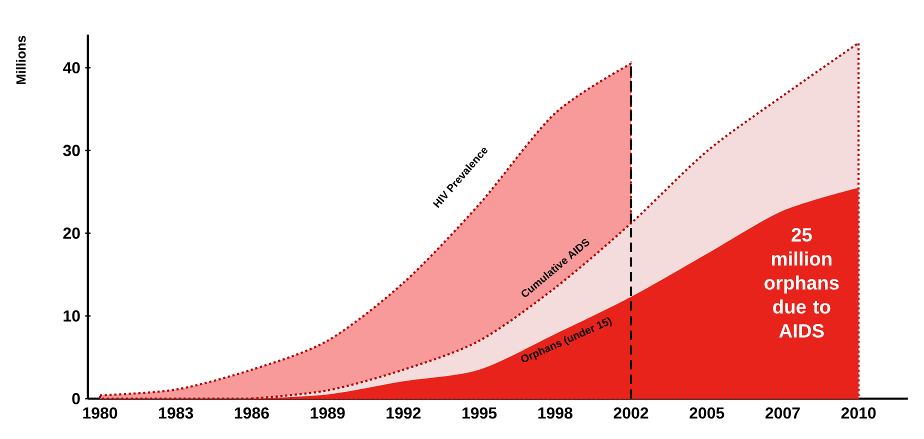 The image size is (924, 439). Describe the element at coordinates (21, 60) in the screenshot. I see `y-axis-title: Millions` at that location.